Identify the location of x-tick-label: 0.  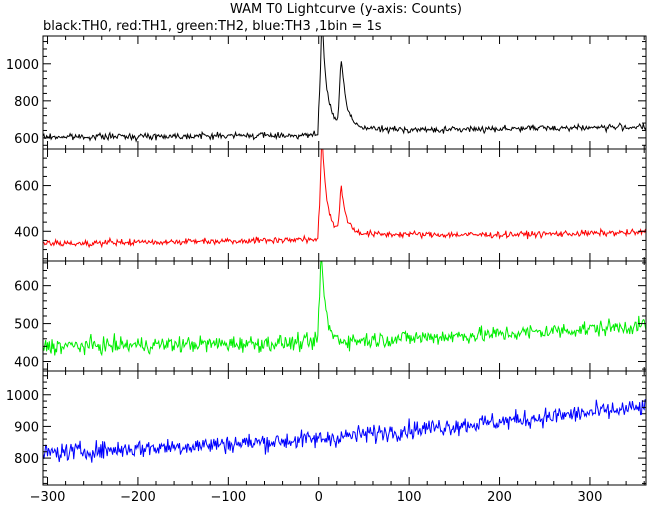
(319, 497).